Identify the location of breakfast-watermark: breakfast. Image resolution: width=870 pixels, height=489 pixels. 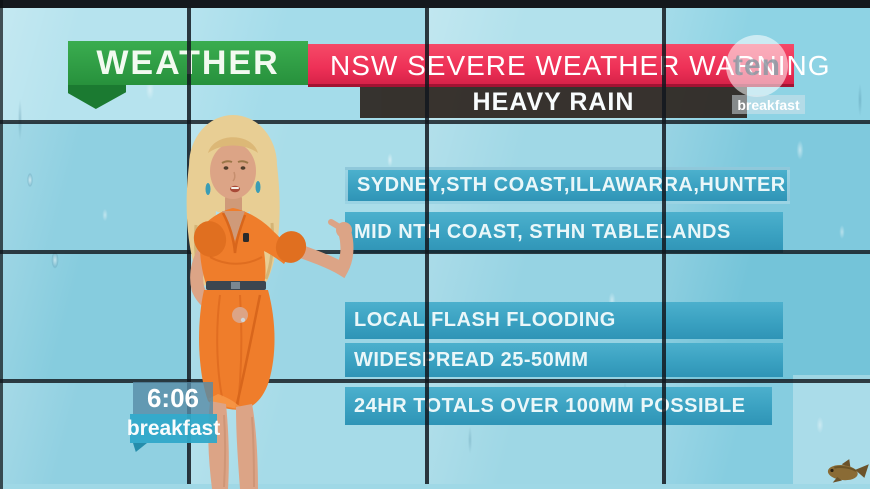
(768, 104).